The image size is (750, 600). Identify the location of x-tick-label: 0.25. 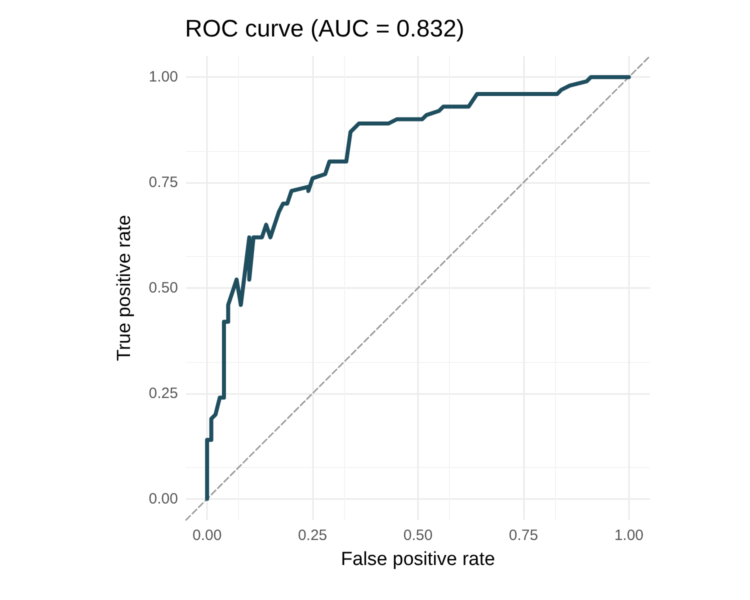
(313, 535).